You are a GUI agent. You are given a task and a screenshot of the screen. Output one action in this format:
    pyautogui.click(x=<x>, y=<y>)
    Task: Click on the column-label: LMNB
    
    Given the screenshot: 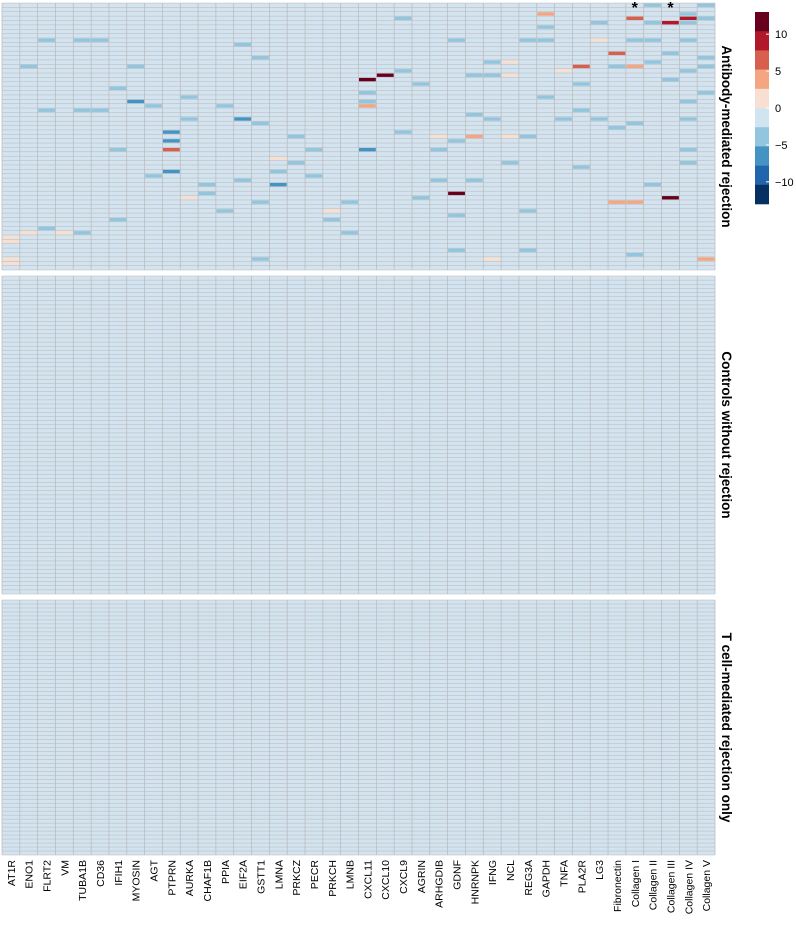 What is the action you would take?
    pyautogui.click(x=351, y=874)
    